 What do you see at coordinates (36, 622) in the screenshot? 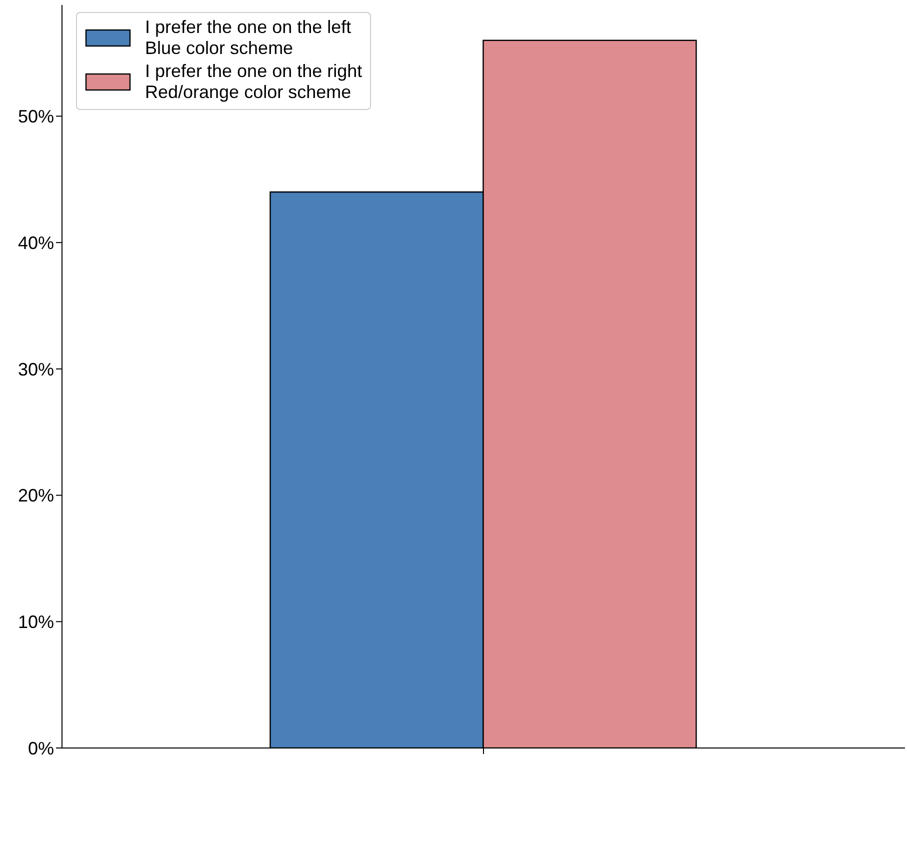
I see `y-tick-label: 10%` at bounding box center [36, 622].